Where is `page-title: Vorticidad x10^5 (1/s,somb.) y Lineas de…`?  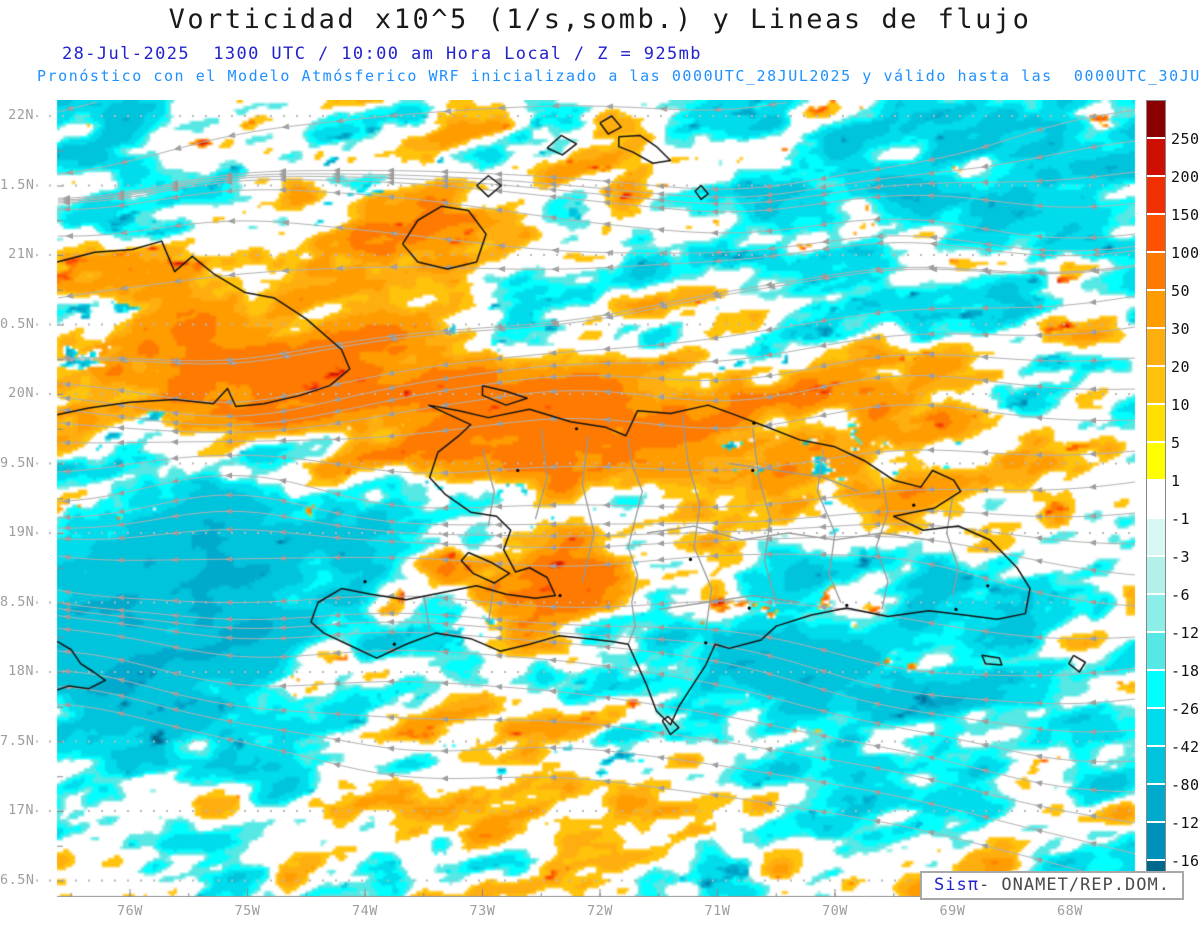
page-title: Vorticidad x10^5 (1/s,somb.) y Lineas de… is located at coordinates (600, 19).